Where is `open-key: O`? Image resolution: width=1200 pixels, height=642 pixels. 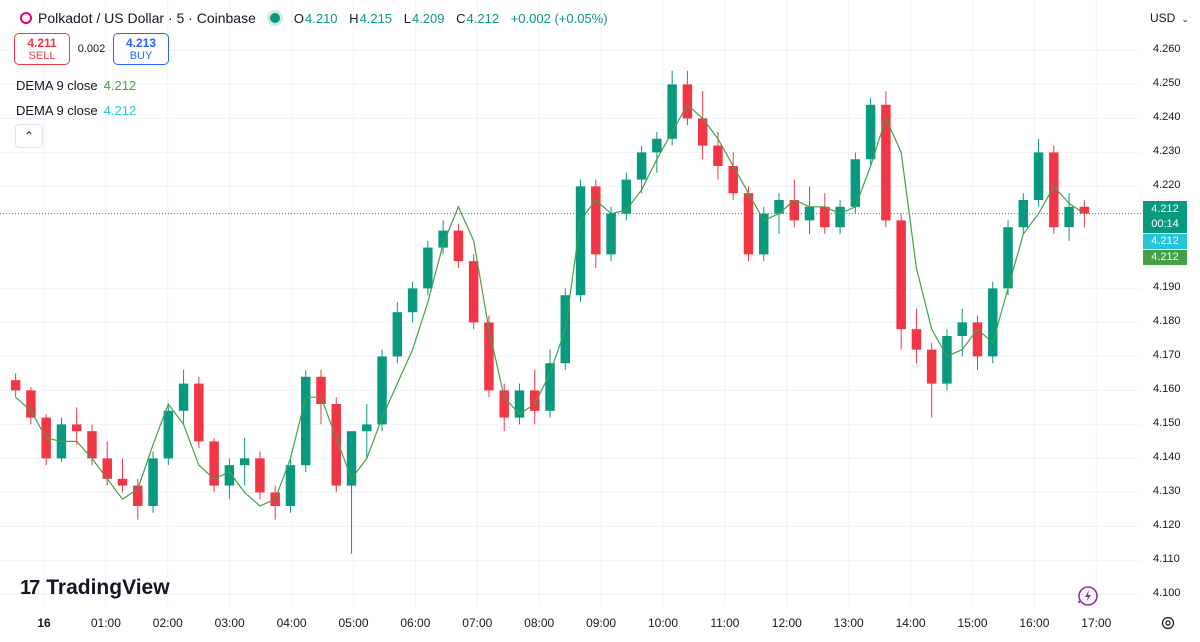 open-key: O is located at coordinates (298, 18).